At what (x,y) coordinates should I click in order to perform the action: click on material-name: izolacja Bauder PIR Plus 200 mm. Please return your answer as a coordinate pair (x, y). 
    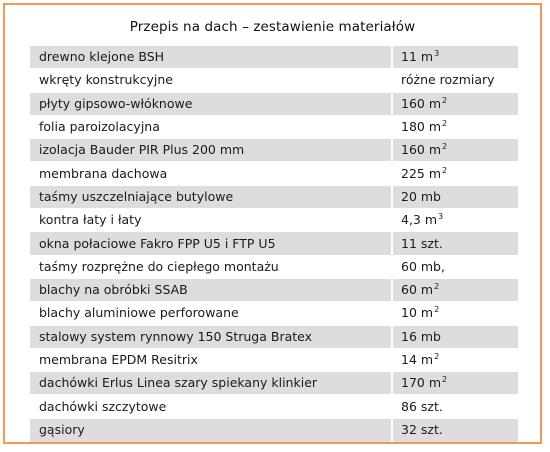
    Looking at the image, I should click on (211, 150).